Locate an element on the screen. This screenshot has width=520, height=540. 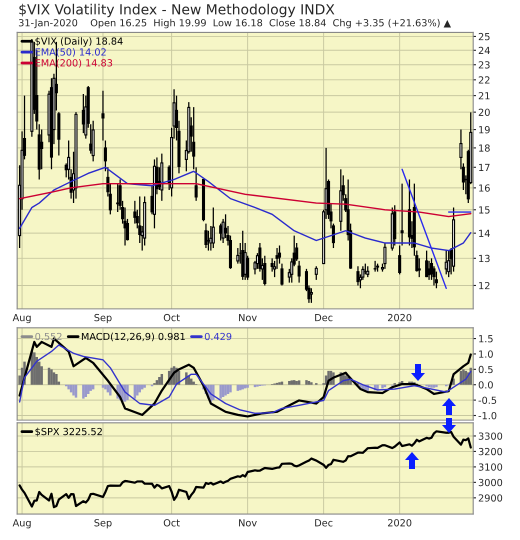
series-label: 0.552 is located at coordinates (48, 336).